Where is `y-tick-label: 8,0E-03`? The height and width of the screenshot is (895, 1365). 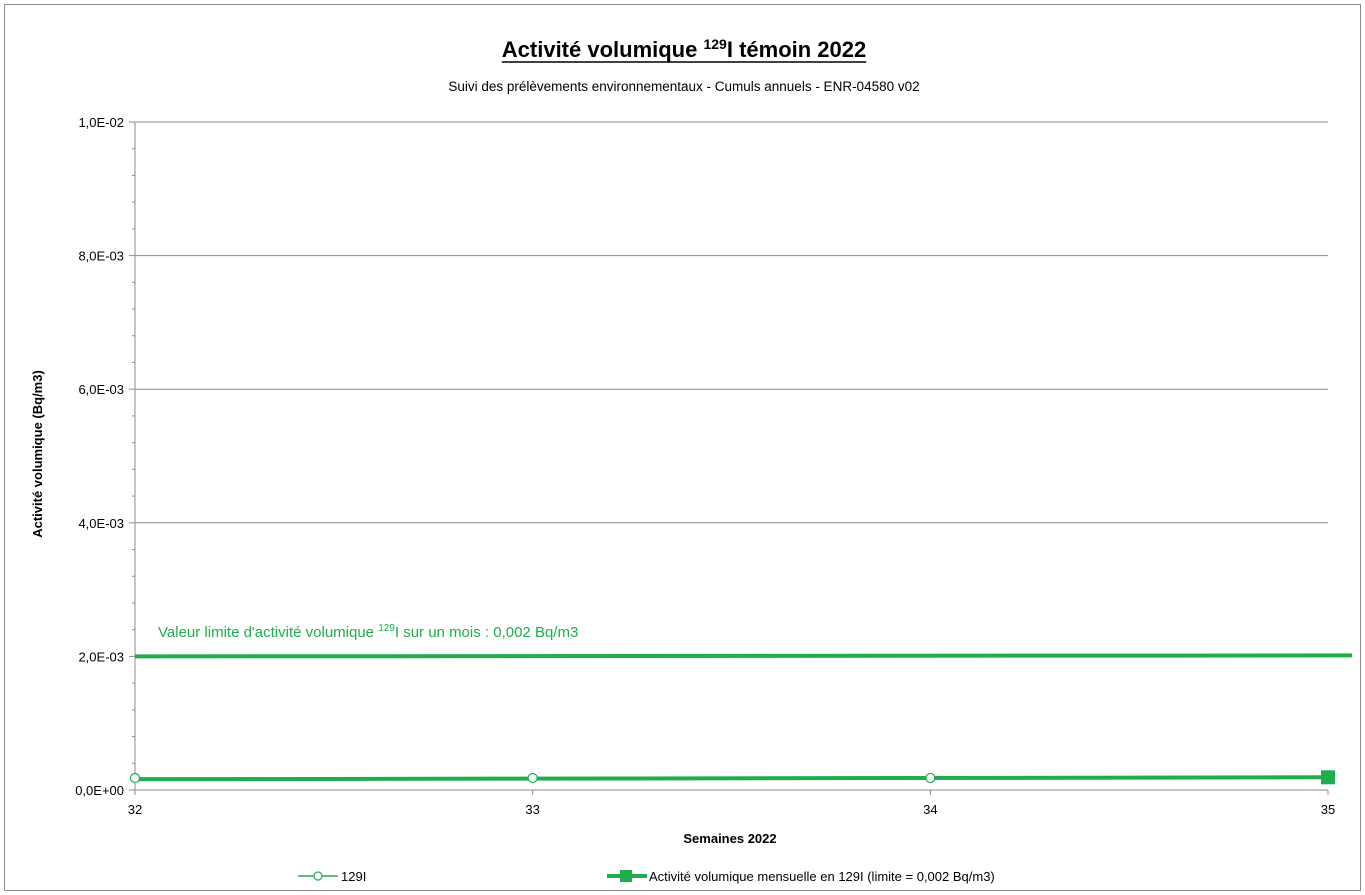 y-tick-label: 8,0E-03 is located at coordinates (101, 256).